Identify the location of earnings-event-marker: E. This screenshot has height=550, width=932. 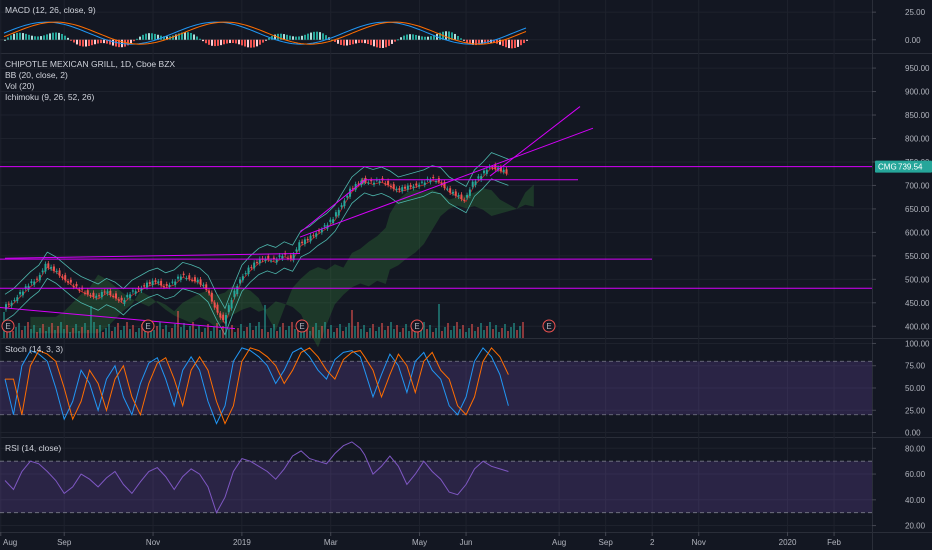
(549, 326).